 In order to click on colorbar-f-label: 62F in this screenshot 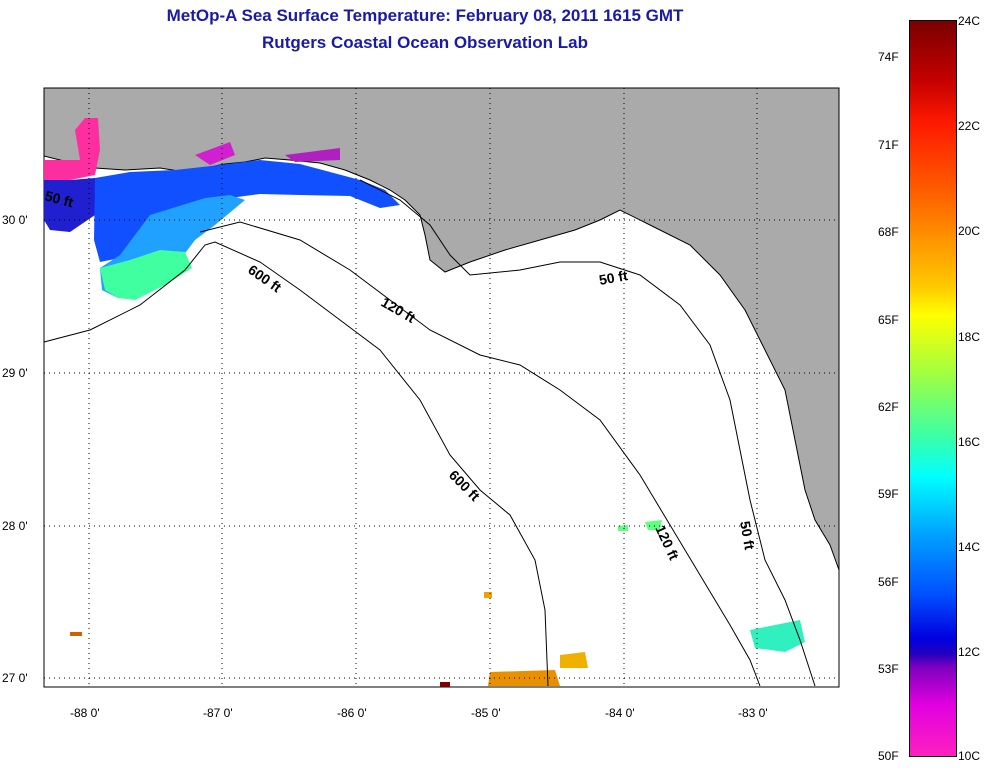, I will do `click(888, 407)`.